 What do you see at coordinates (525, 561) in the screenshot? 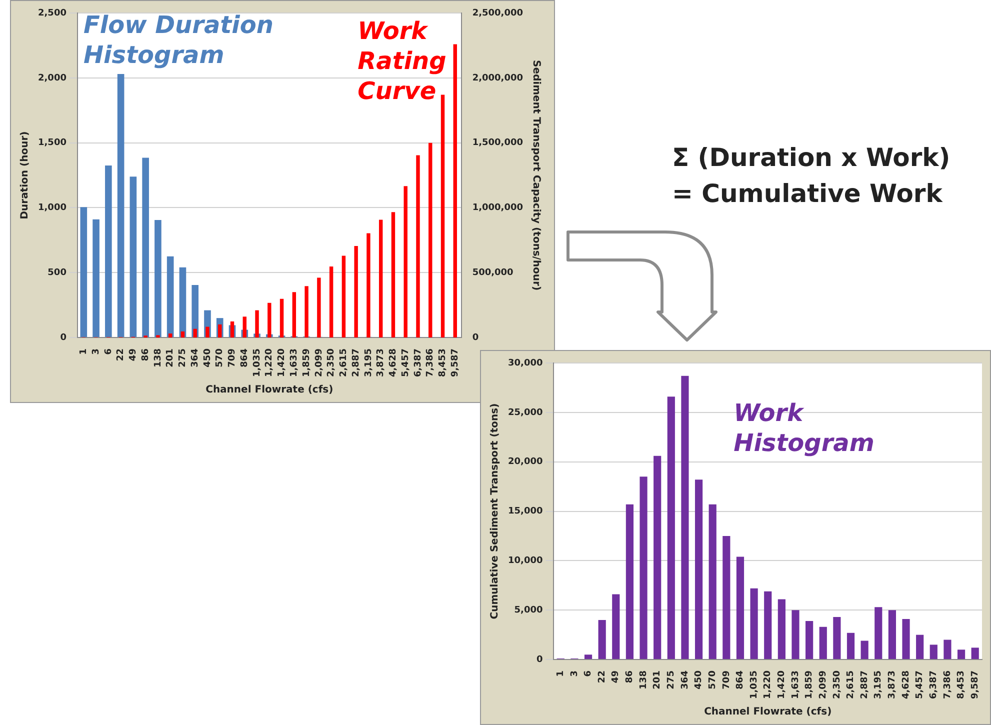
I see `y-tick-label: 10,000` at bounding box center [525, 561].